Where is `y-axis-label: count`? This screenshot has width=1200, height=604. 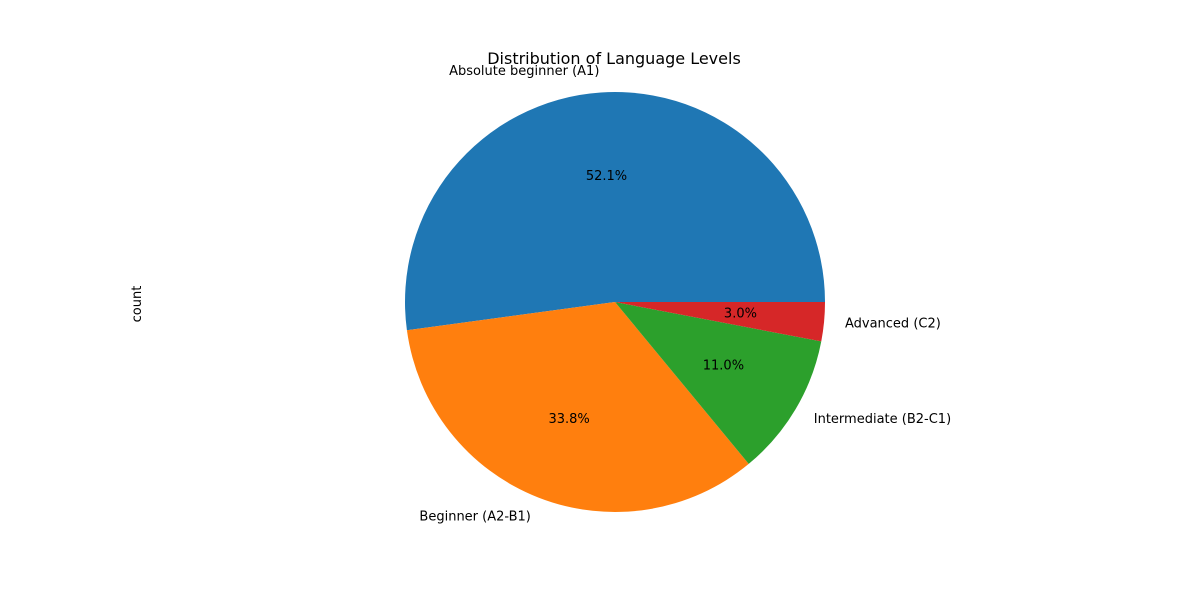
y-axis-label: count is located at coordinates (137, 304).